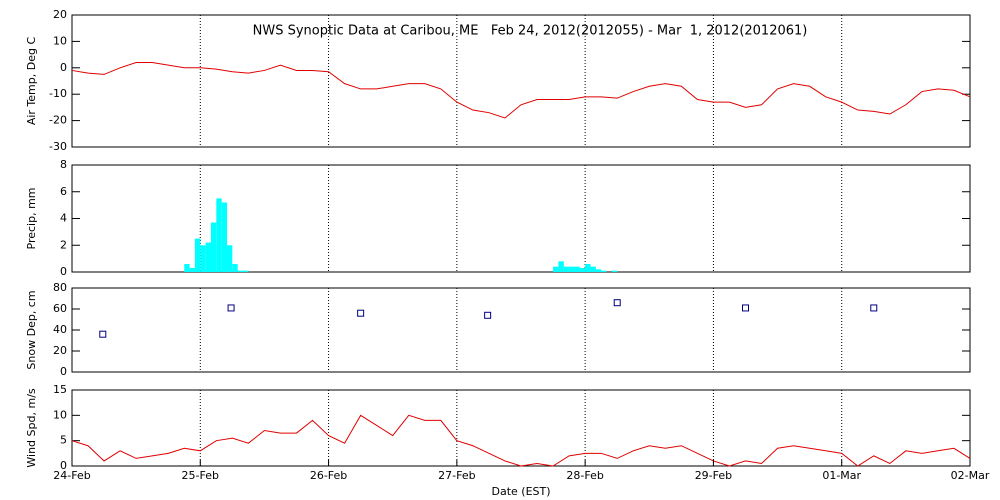 This screenshot has width=1000, height=500. What do you see at coordinates (328, 475) in the screenshot?
I see `x-tick-label: 26-Feb` at bounding box center [328, 475].